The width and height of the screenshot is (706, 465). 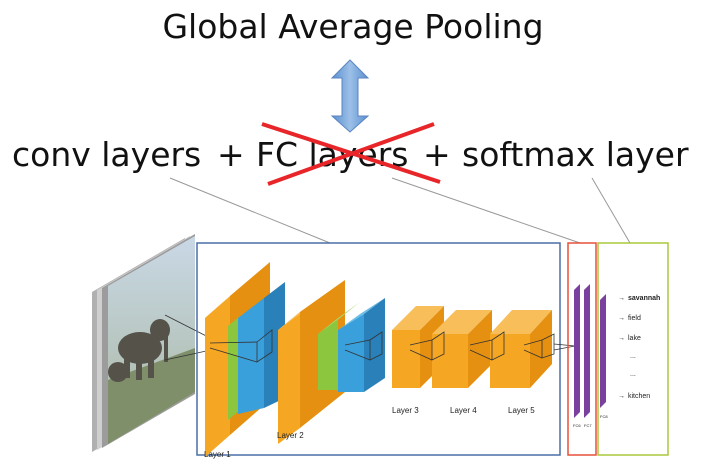 What do you see at coordinates (350, 96) in the screenshot?
I see `double-arrow-icon` at bounding box center [350, 96].